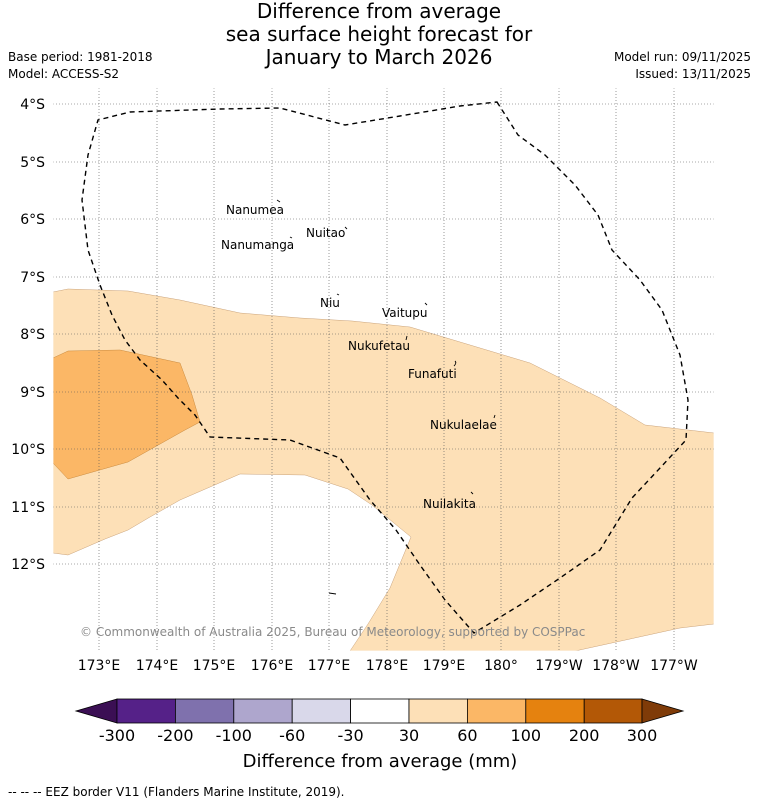 The width and height of the screenshot is (758, 804). What do you see at coordinates (380, 761) in the screenshot?
I see `colorbar-title: Difference from average (mm)` at bounding box center [380, 761].